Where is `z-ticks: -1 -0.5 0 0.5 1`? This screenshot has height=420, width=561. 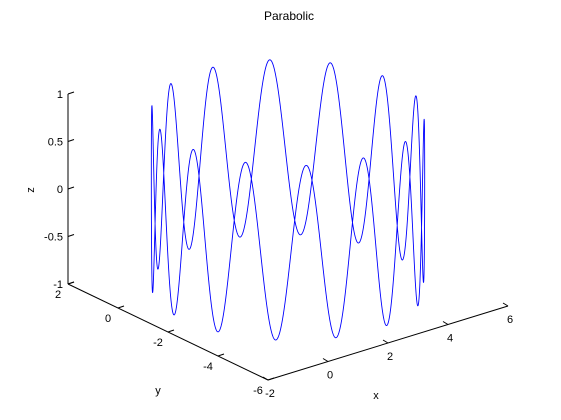
z-ticks: -1 -0.5 0 0.5 1 is located at coordinates (59, 190).